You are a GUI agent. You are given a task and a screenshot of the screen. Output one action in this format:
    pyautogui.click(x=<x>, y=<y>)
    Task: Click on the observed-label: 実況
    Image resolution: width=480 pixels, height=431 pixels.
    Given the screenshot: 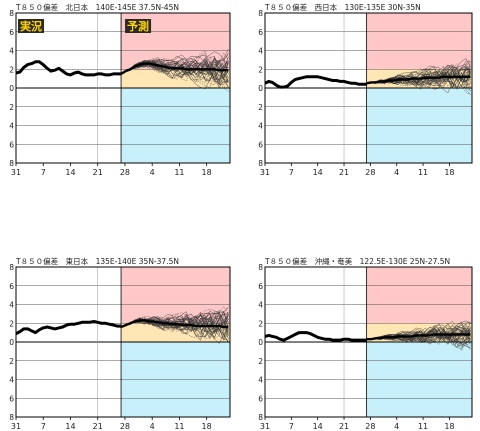 What is the action you would take?
    pyautogui.click(x=31, y=26)
    